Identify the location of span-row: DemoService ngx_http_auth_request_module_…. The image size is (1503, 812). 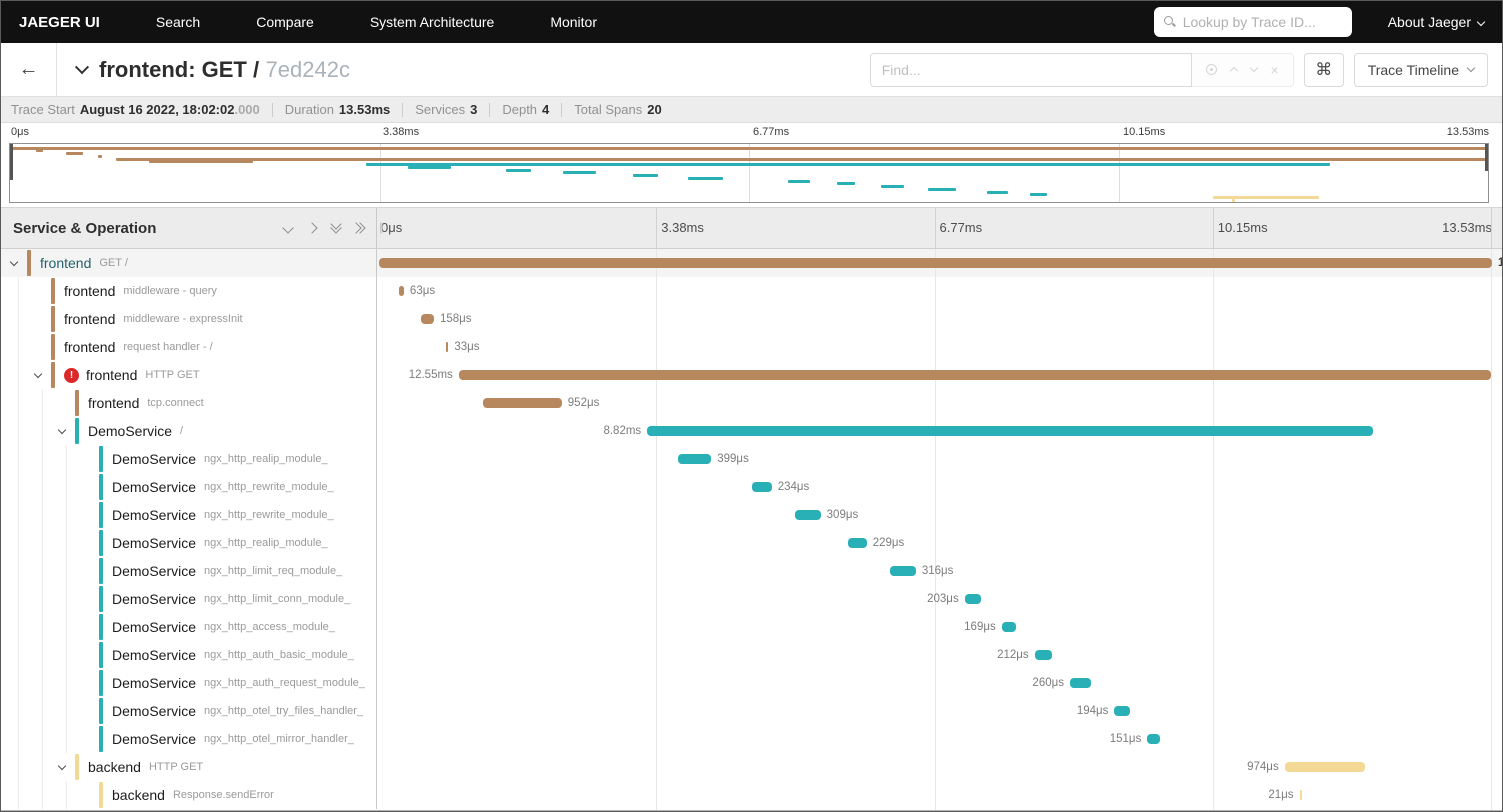
(751, 683).